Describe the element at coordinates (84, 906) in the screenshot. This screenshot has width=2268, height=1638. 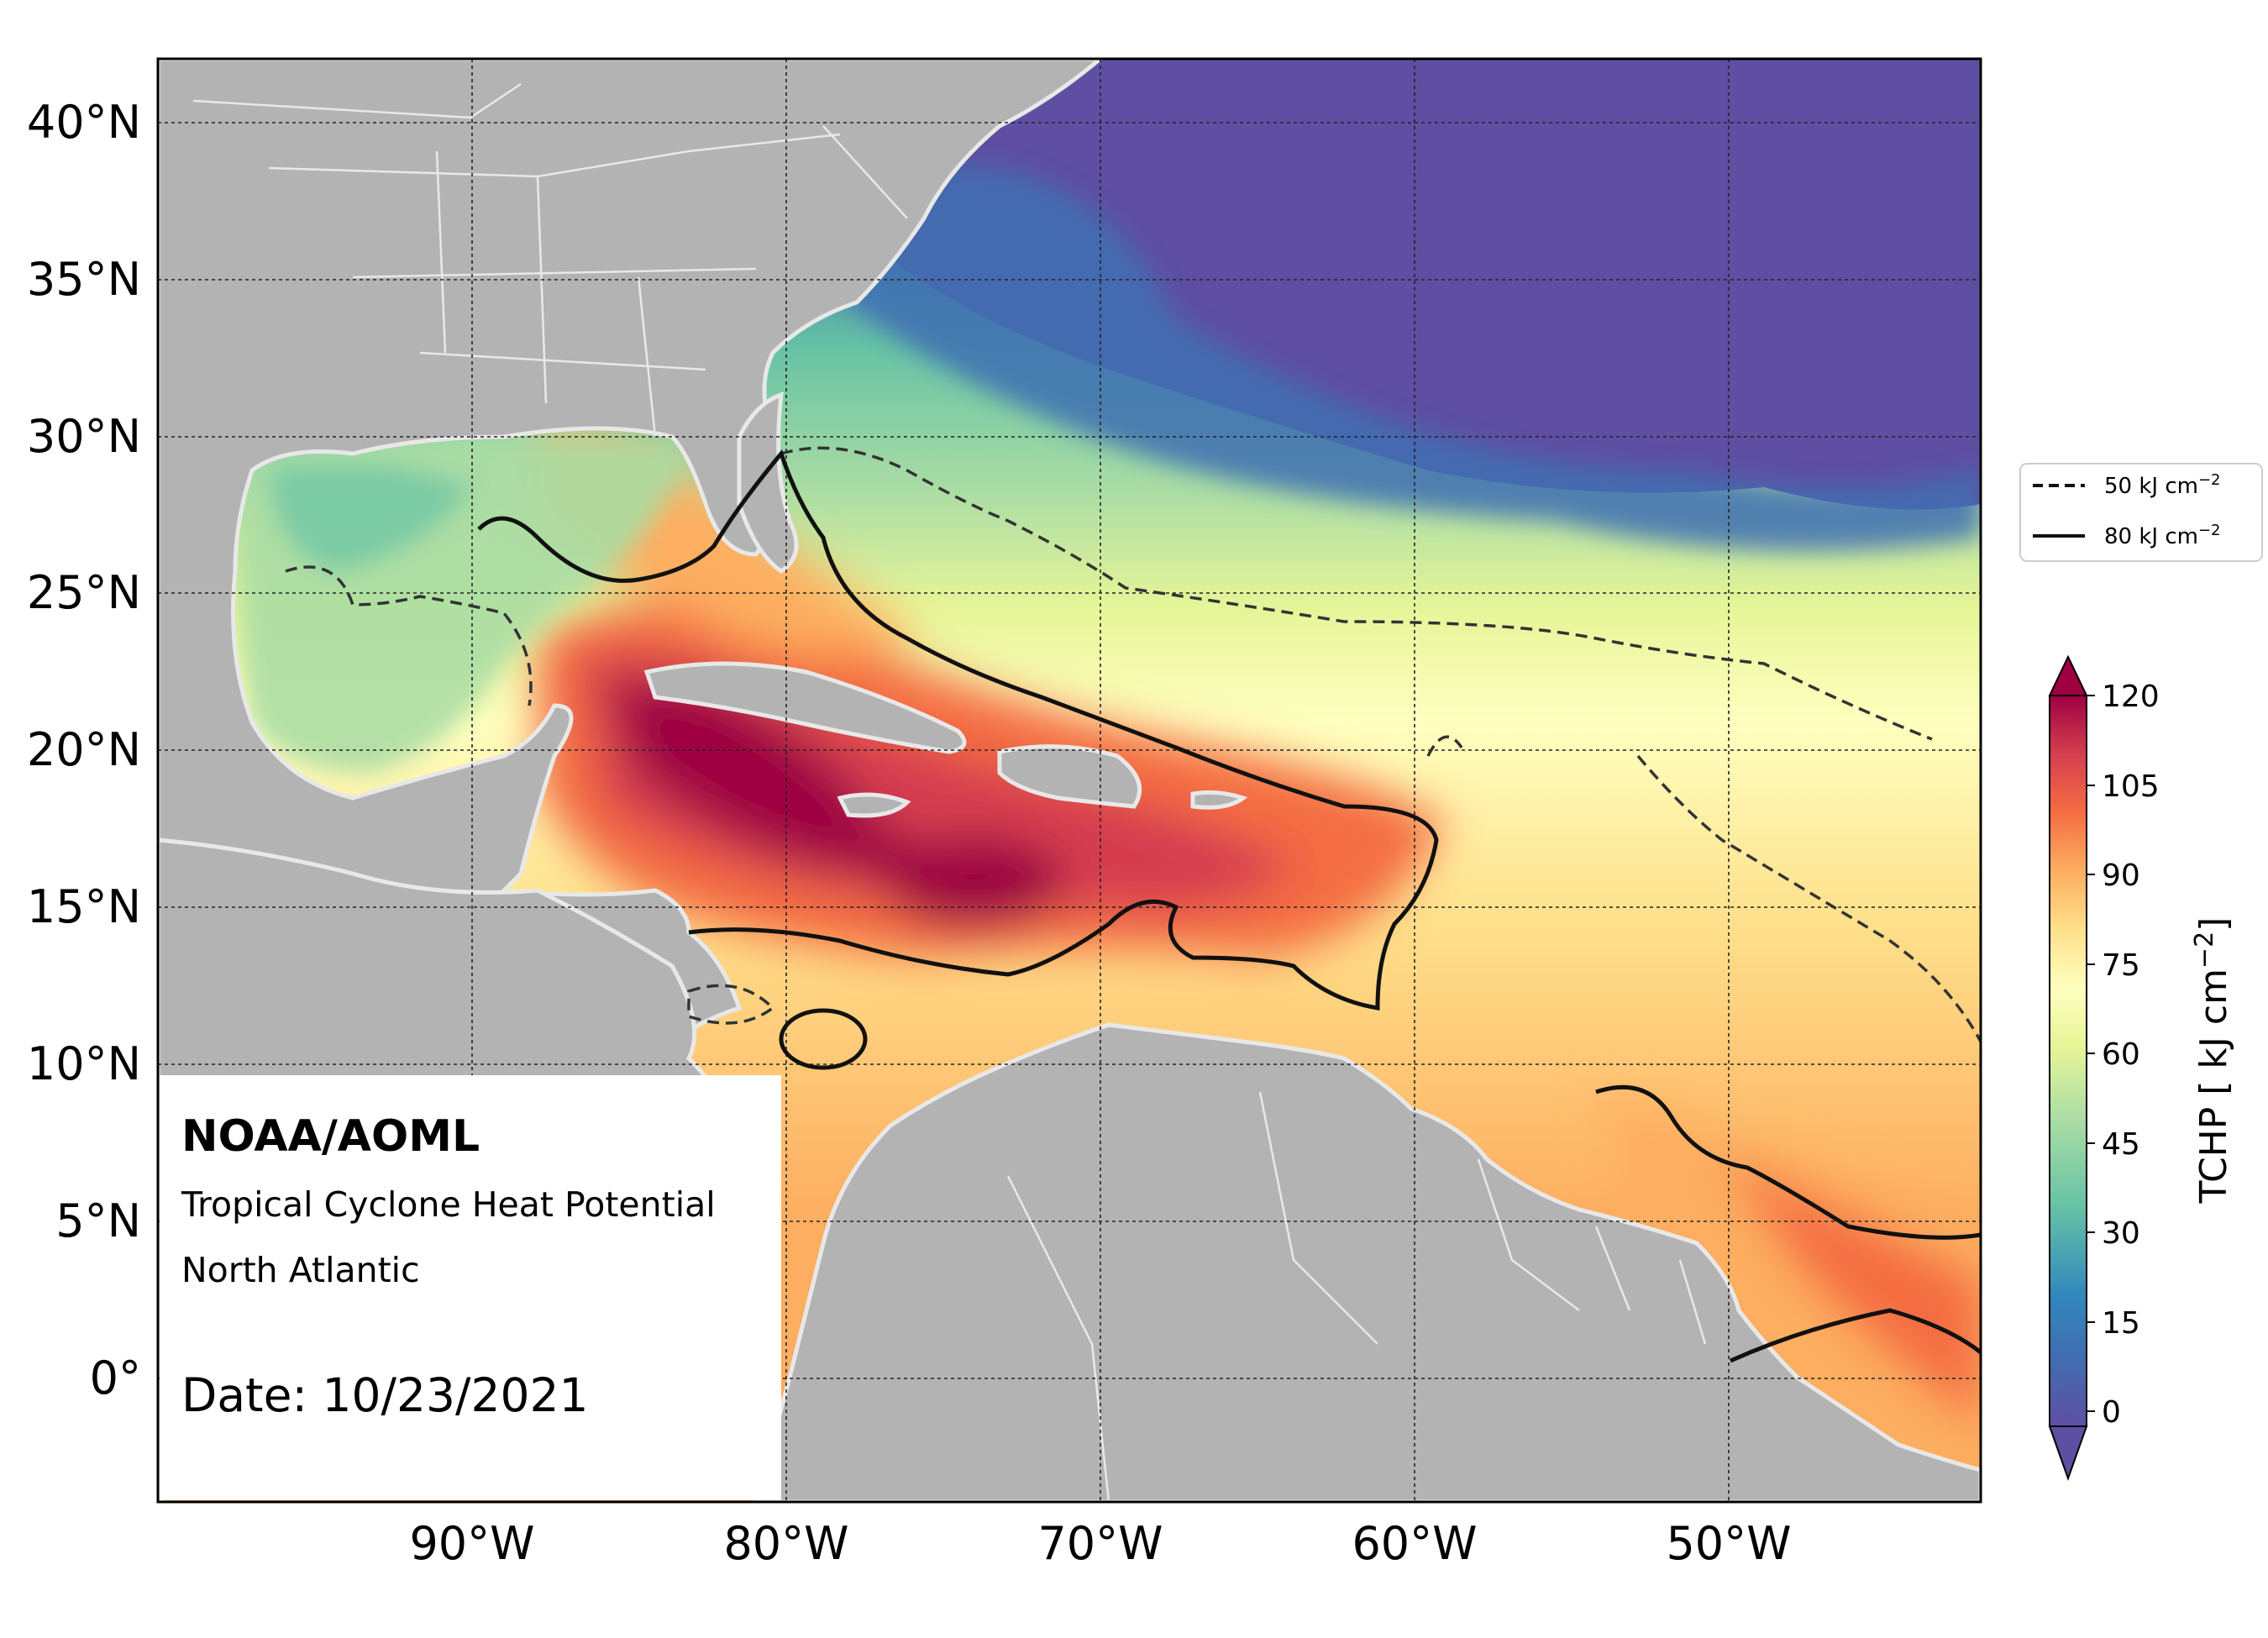
I see `lat-tick: 15°N` at that location.